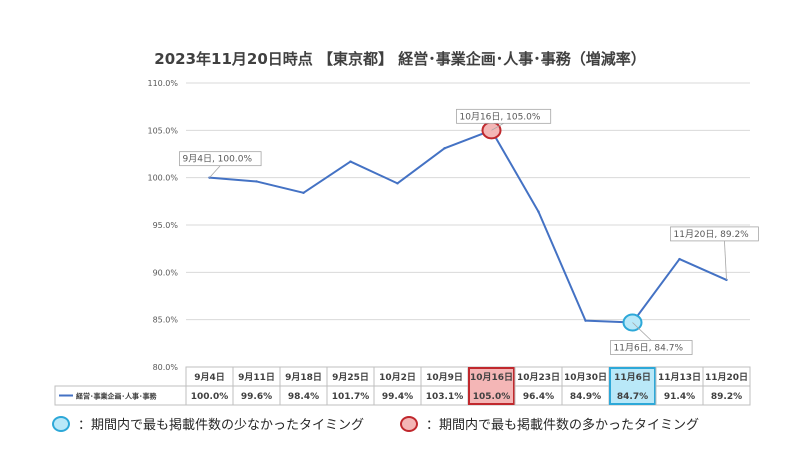 The width and height of the screenshot is (800, 450). I want to click on y-tick-label: 80.0%, so click(166, 367).